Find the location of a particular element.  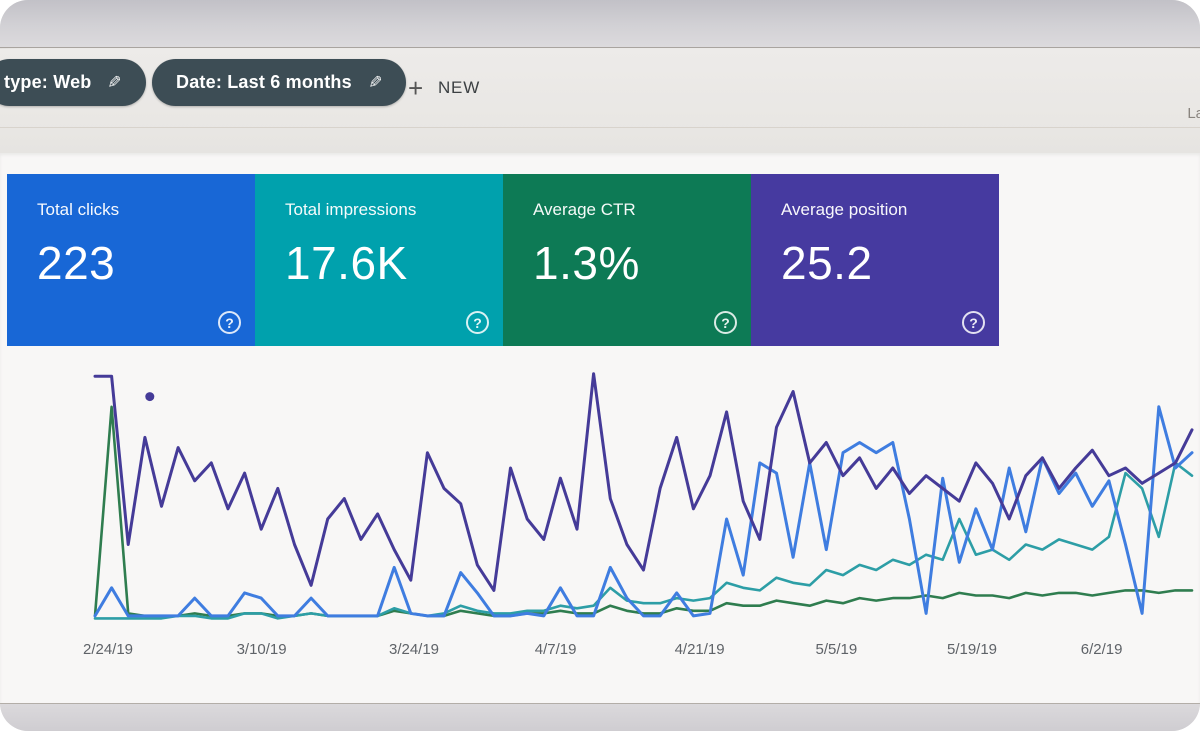

x-axis-label: 2/24/19 is located at coordinates (108, 649).